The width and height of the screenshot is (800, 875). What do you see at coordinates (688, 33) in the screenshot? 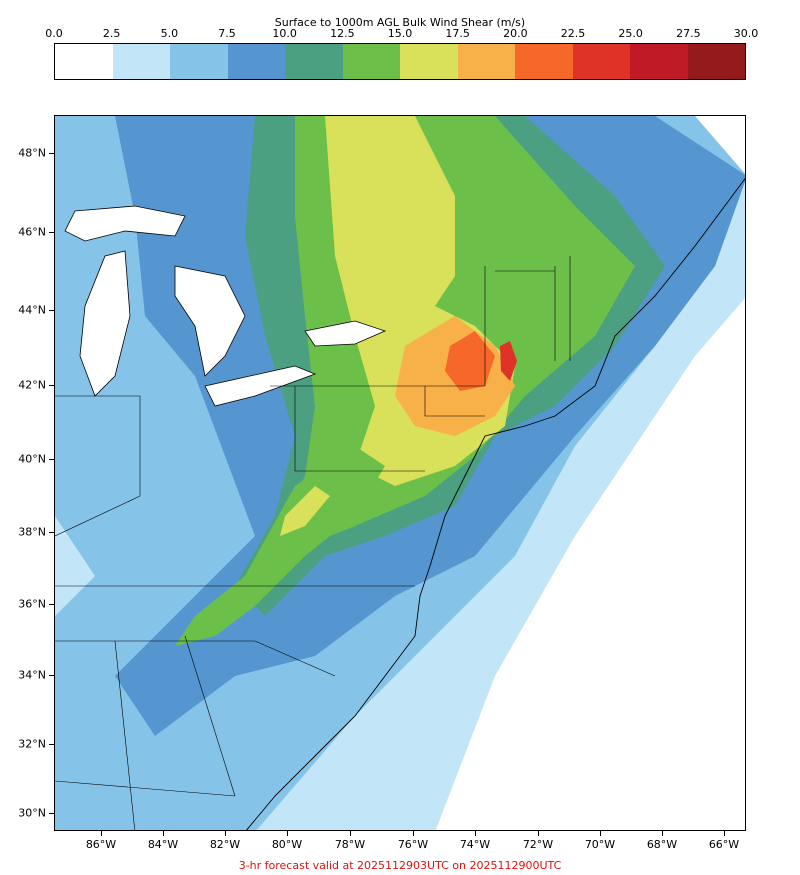
I see `colorbar-tick-label: 27.5` at bounding box center [688, 33].